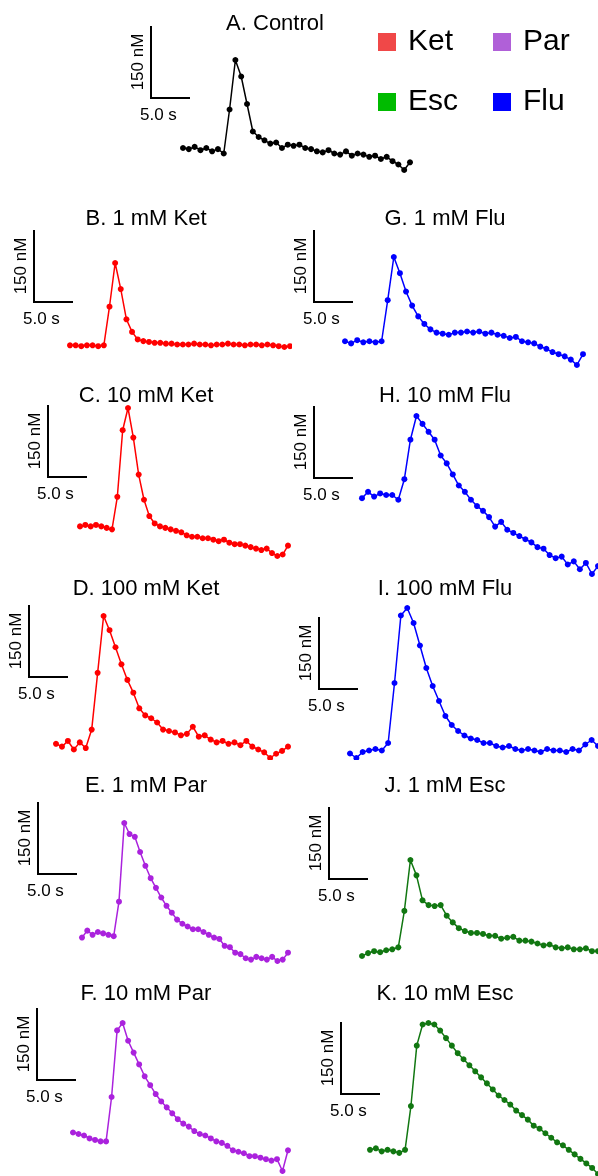  I want to click on category-label: Flu, so click(544, 99).